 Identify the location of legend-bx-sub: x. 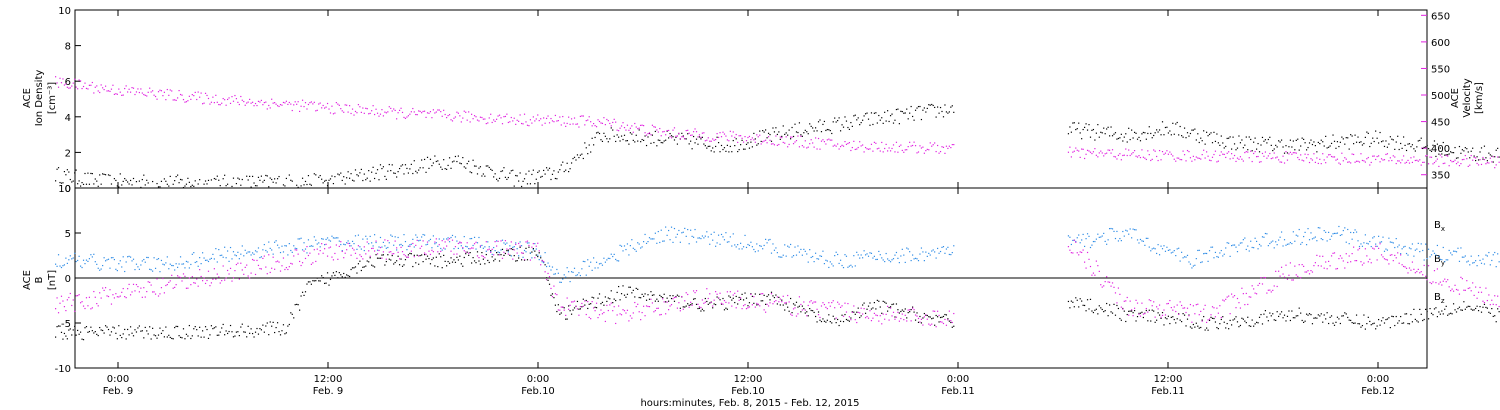
(1443, 229).